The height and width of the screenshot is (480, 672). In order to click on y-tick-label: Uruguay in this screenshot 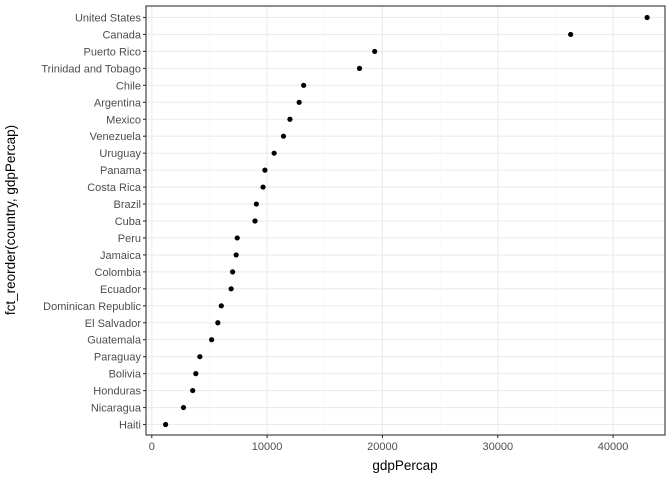, I will do `click(120, 154)`.